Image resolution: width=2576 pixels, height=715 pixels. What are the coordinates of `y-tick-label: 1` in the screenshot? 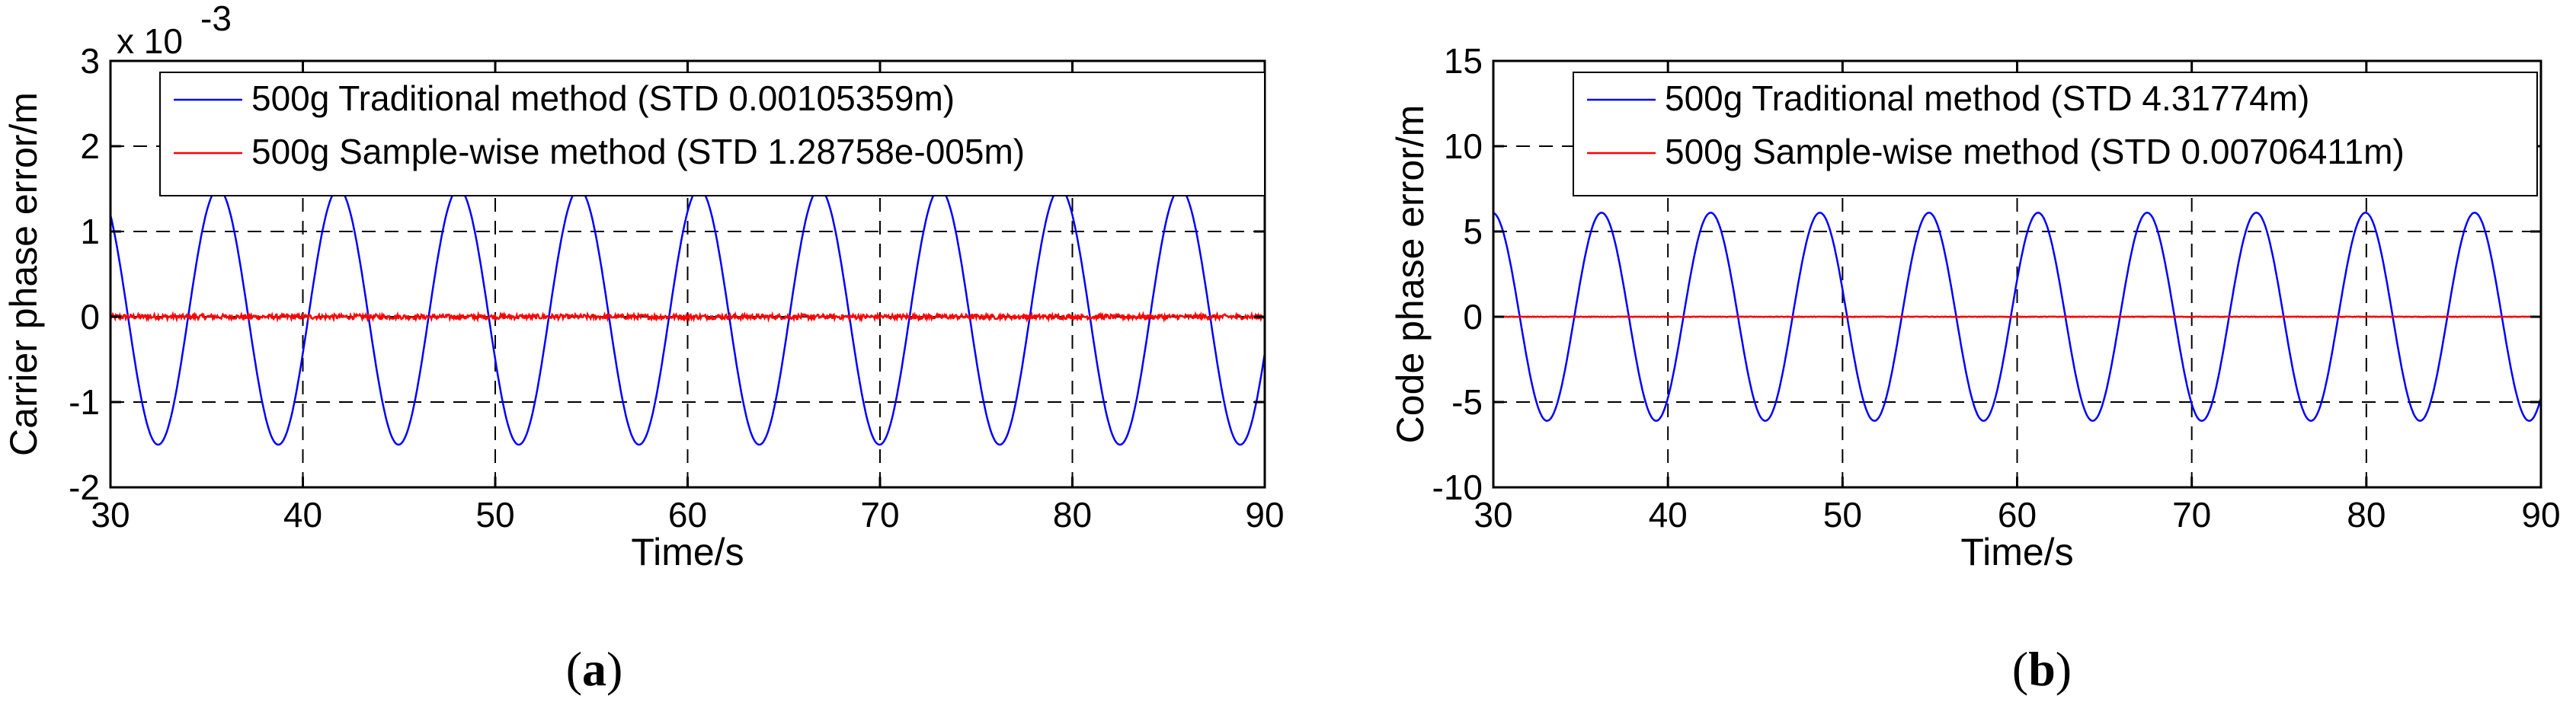 It's located at (90, 231).